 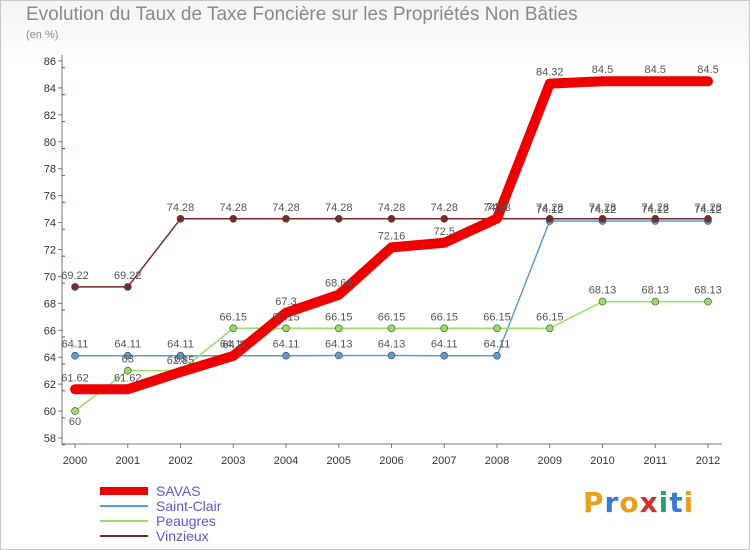 What do you see at coordinates (391, 461) in the screenshot?
I see `x-tick-label: 2006` at bounding box center [391, 461].